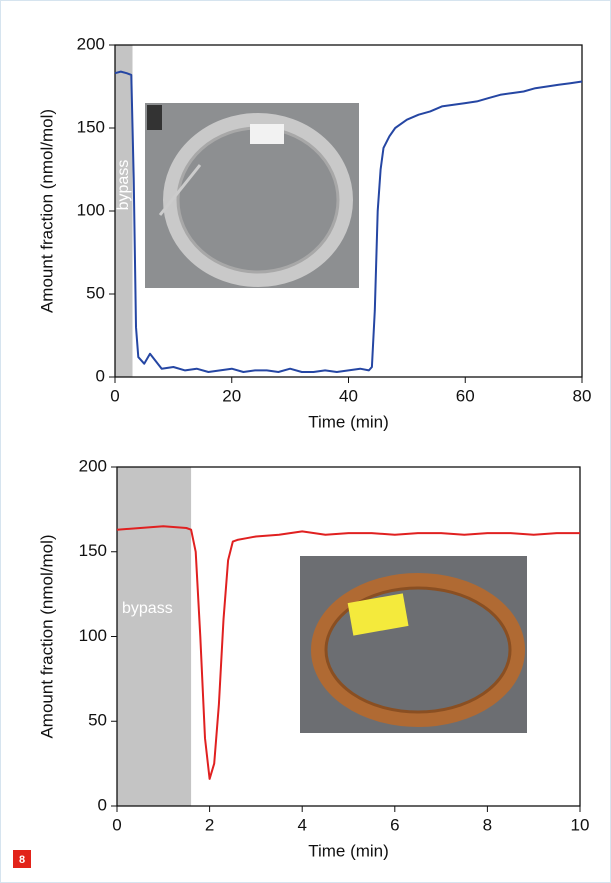 The width and height of the screenshot is (611, 883). What do you see at coordinates (394, 824) in the screenshot?
I see `x-tick-label: 6` at bounding box center [394, 824].